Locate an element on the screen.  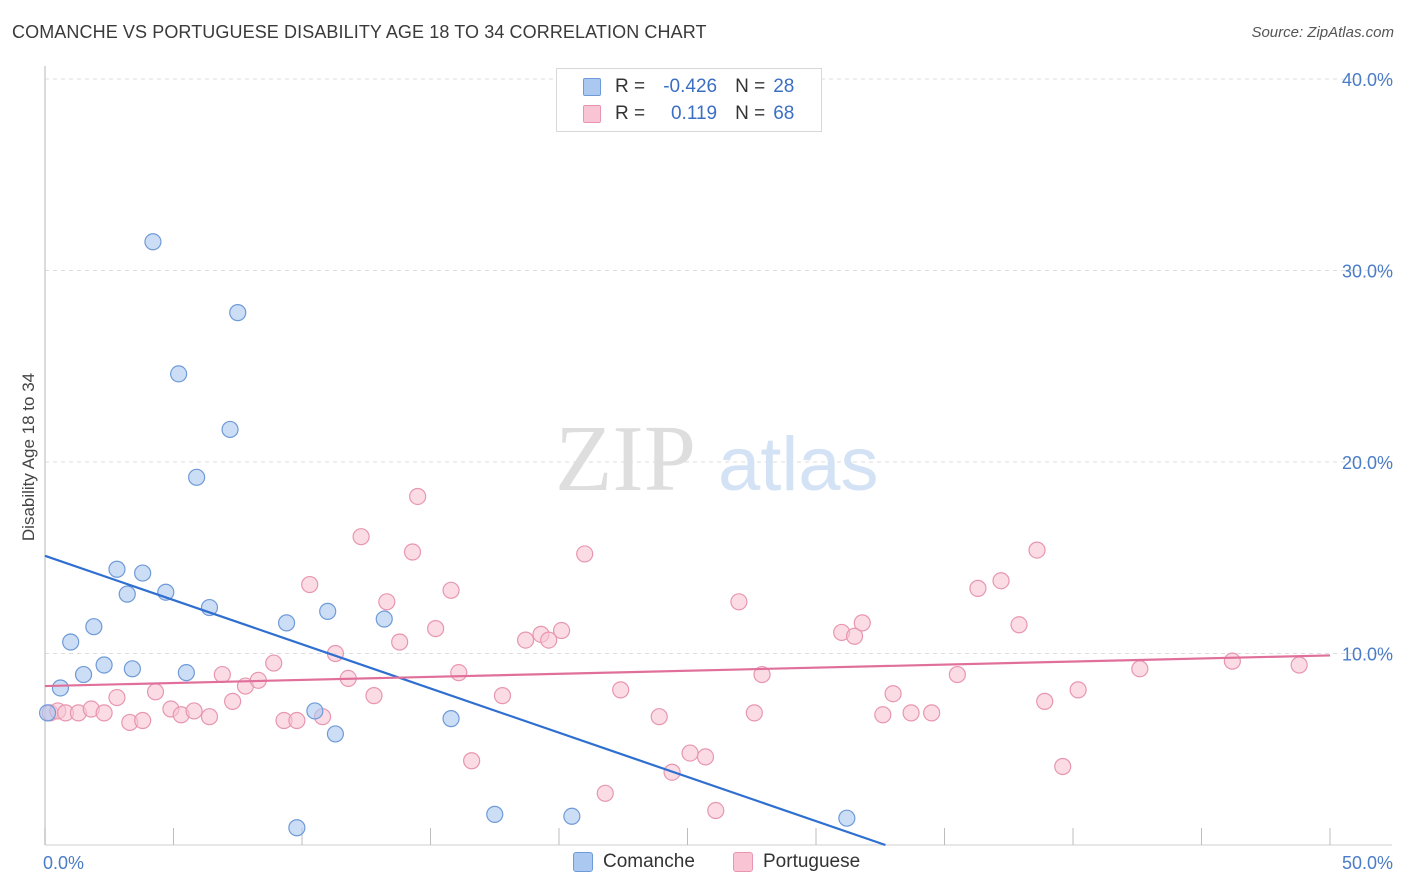
y-tick-label: 10.0% is located at coordinates (1367, 655).